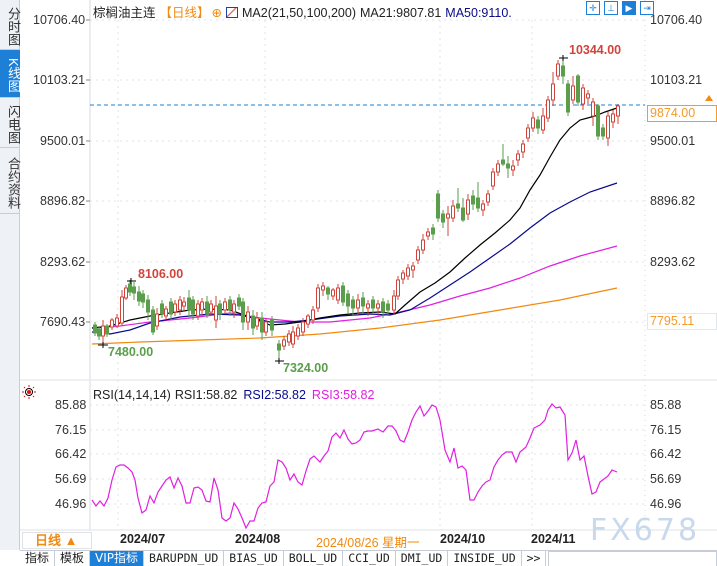  Describe the element at coordinates (709, 98) in the screenshot. I see `price-up-arrow-icon` at that location.